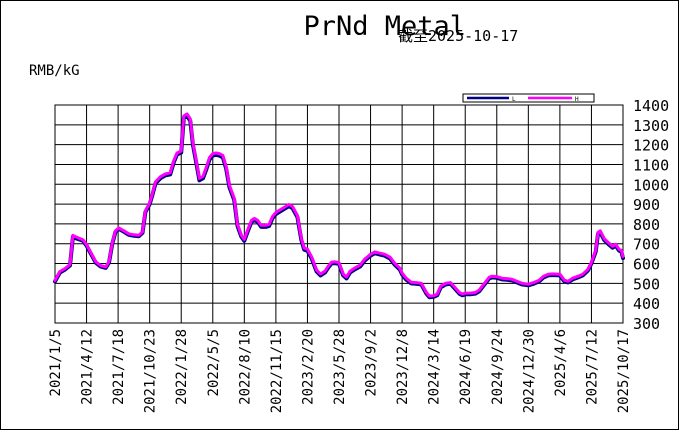 The width and height of the screenshot is (679, 430). Describe the element at coordinates (308, 367) in the screenshot. I see `x-tick-label: 2023/2/20` at that location.